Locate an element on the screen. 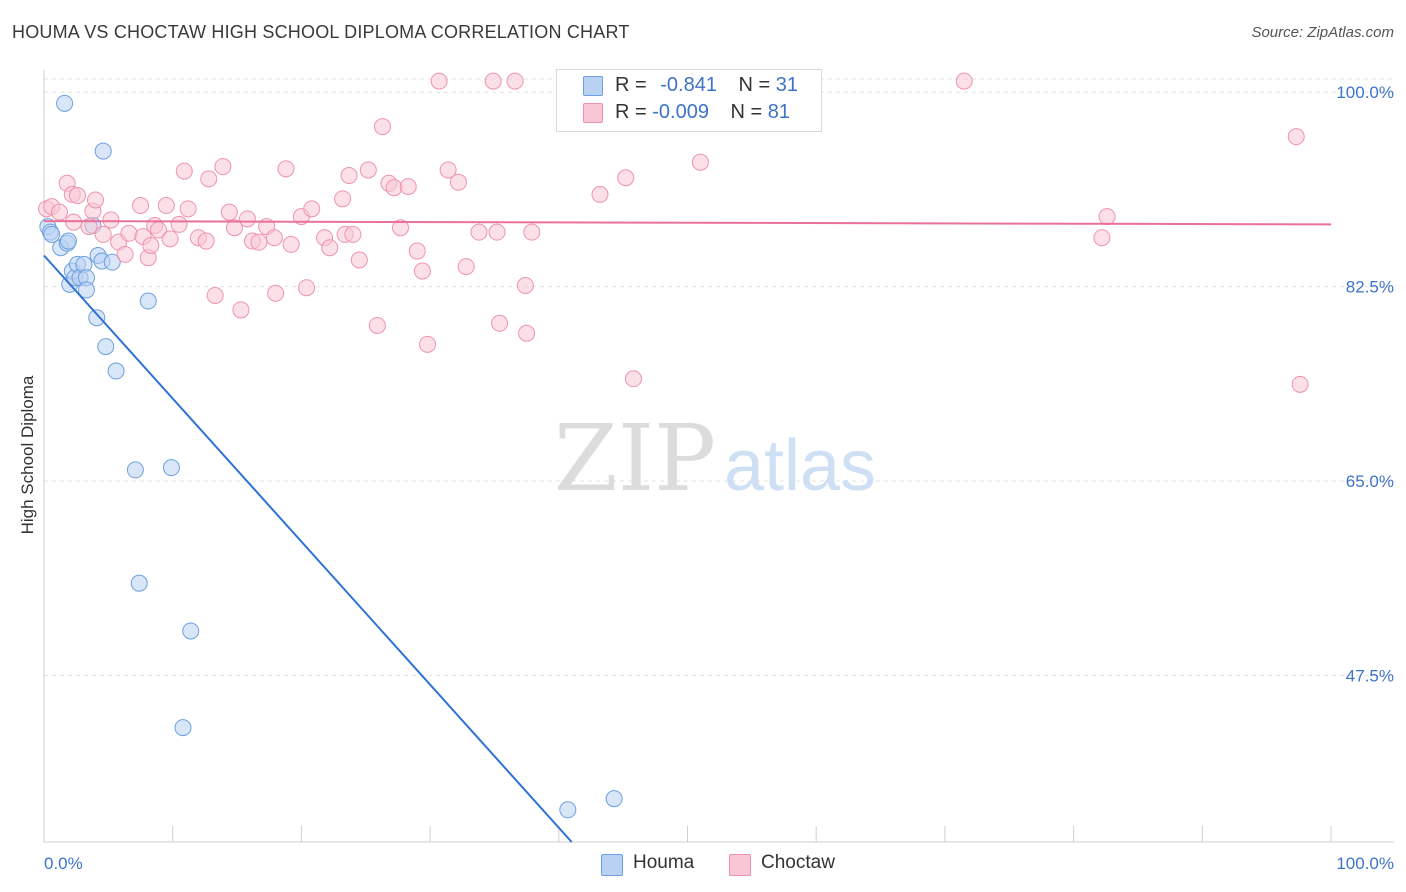 The width and height of the screenshot is (1406, 892). y-tick-label-3: 47.5% is located at coordinates (1370, 675).